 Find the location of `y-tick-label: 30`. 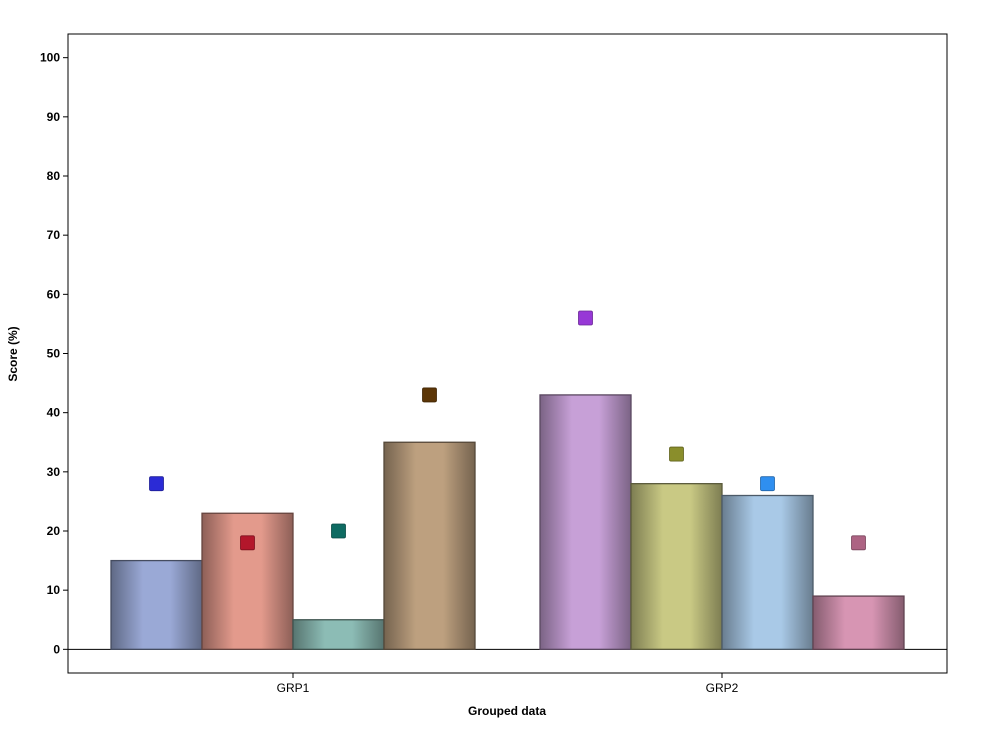

y-tick-label: 30 is located at coordinates (54, 472).